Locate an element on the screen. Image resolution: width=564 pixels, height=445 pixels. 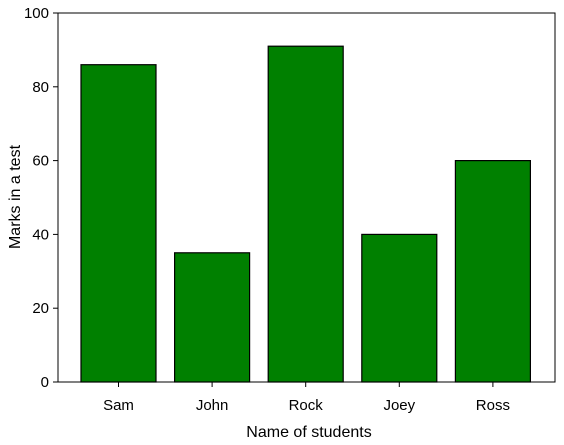
y-tick-label: 60 is located at coordinates (40, 161).